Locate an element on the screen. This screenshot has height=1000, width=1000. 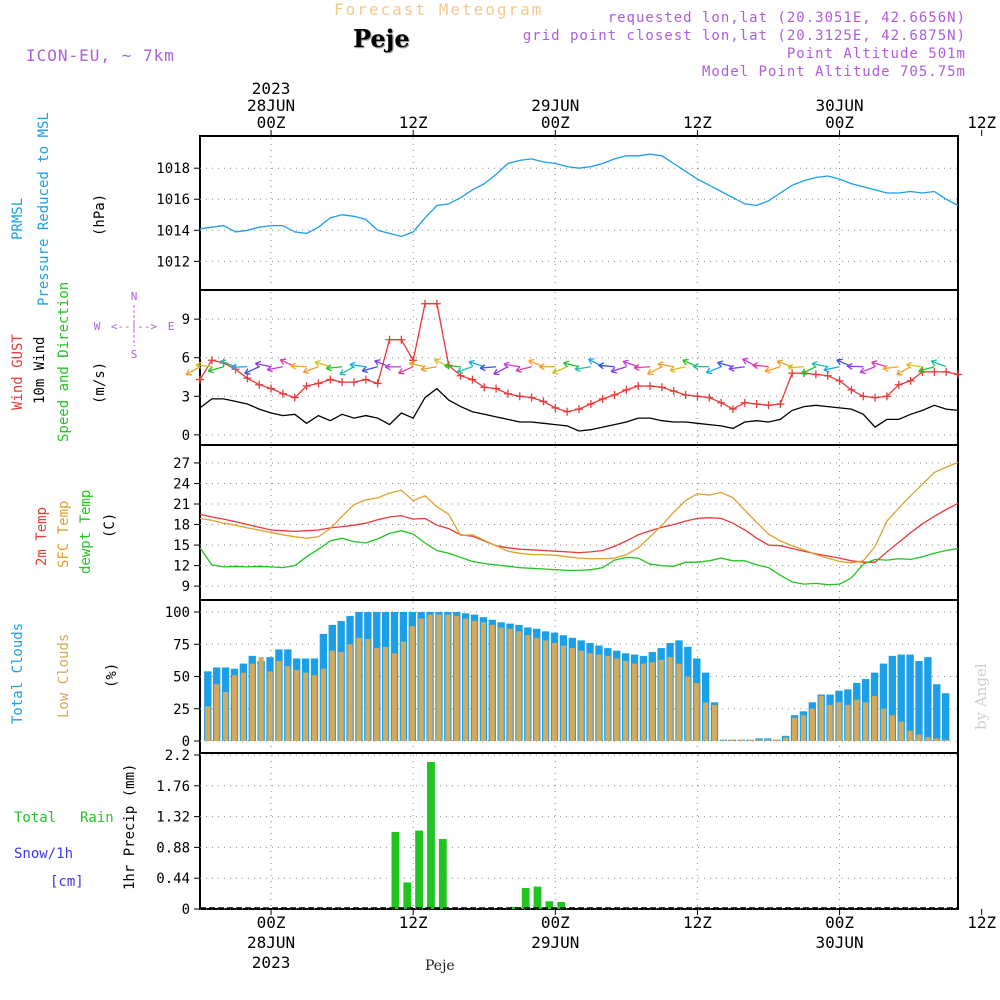
time-label-top: 12Z is located at coordinates (413, 122).